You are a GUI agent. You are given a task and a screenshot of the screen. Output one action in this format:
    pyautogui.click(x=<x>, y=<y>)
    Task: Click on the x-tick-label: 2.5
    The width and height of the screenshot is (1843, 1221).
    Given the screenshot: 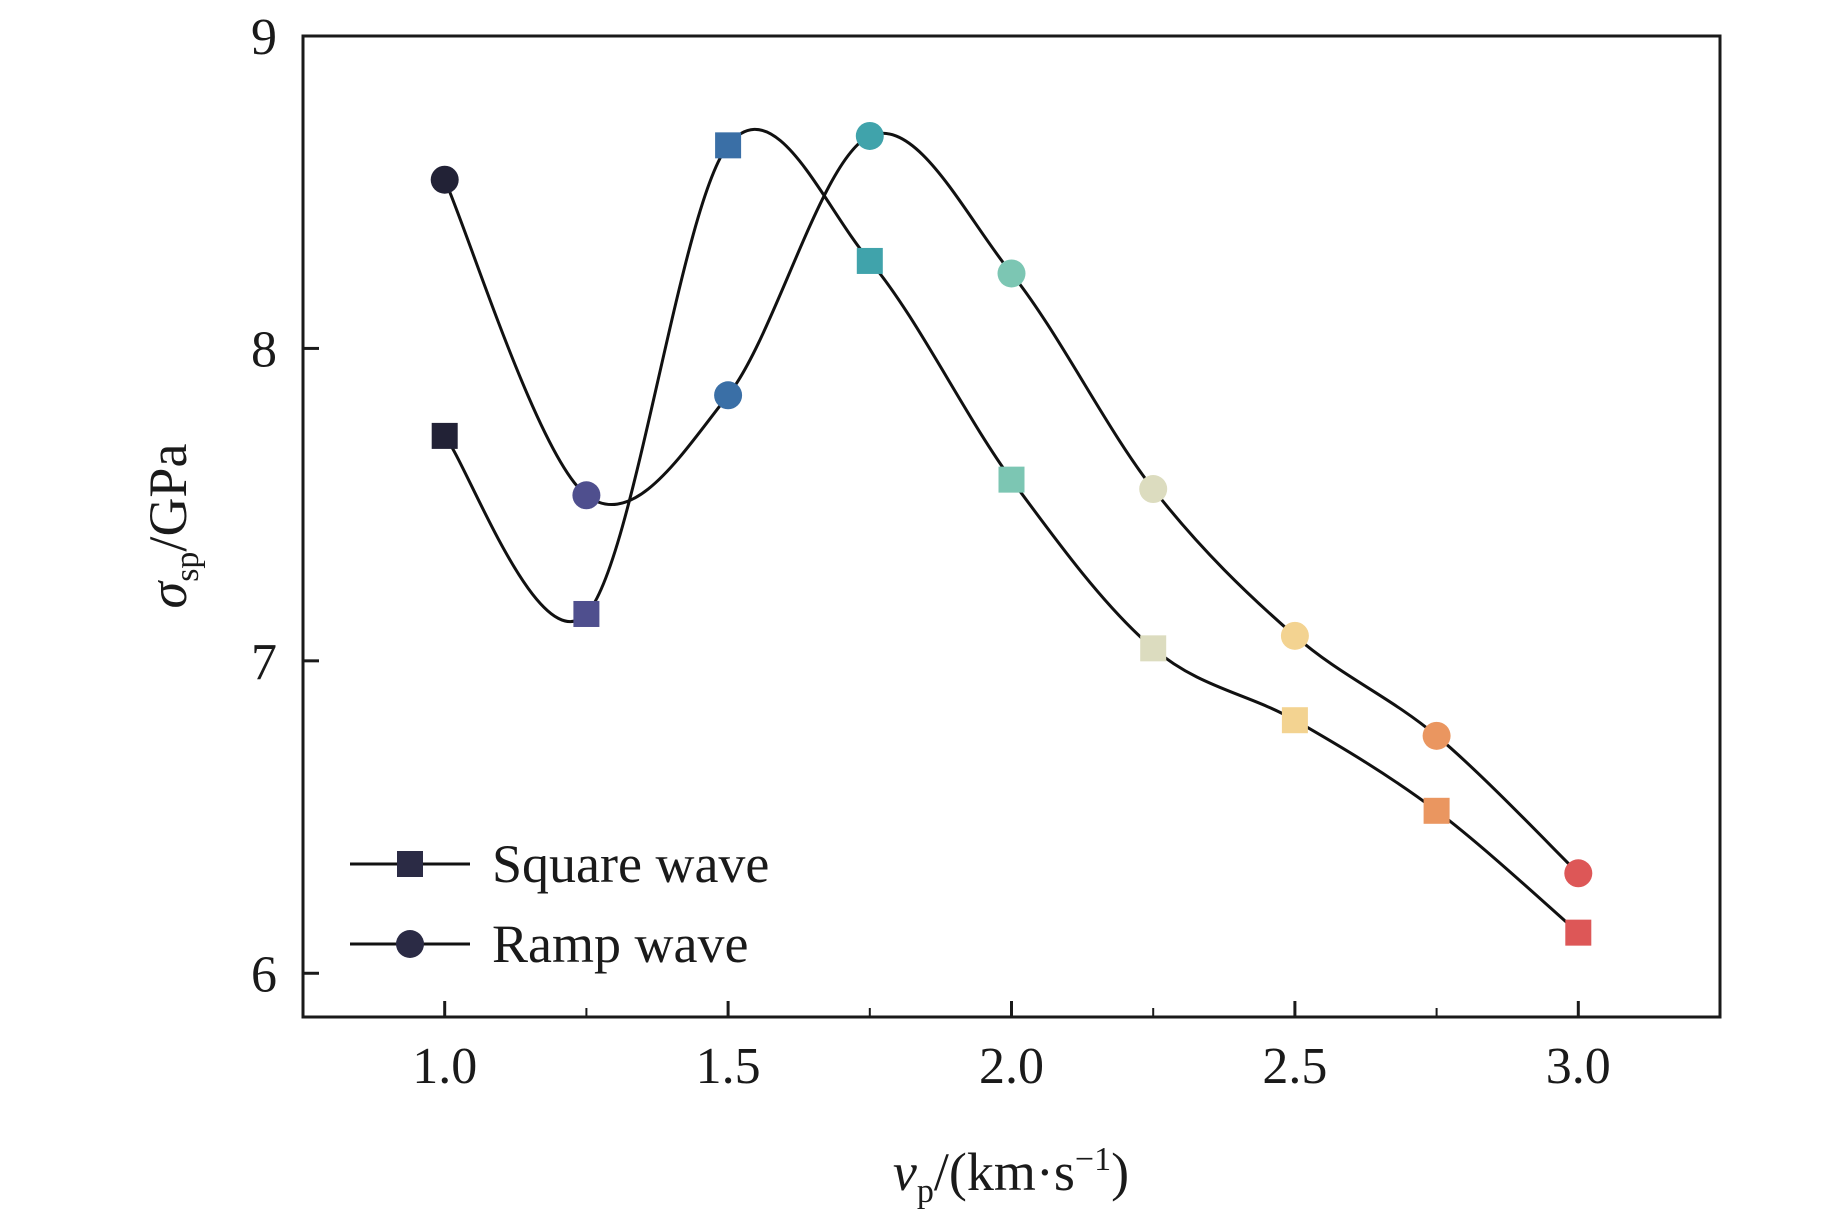 What is the action you would take?
    pyautogui.click(x=1294, y=1066)
    